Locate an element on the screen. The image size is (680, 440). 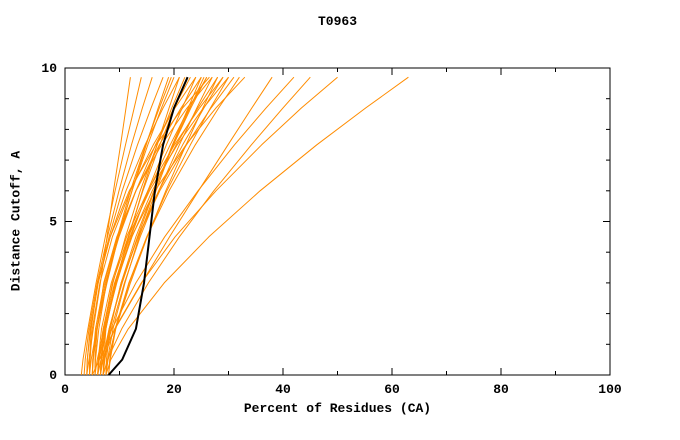
y-tick-label: 5 is located at coordinates (53, 222).